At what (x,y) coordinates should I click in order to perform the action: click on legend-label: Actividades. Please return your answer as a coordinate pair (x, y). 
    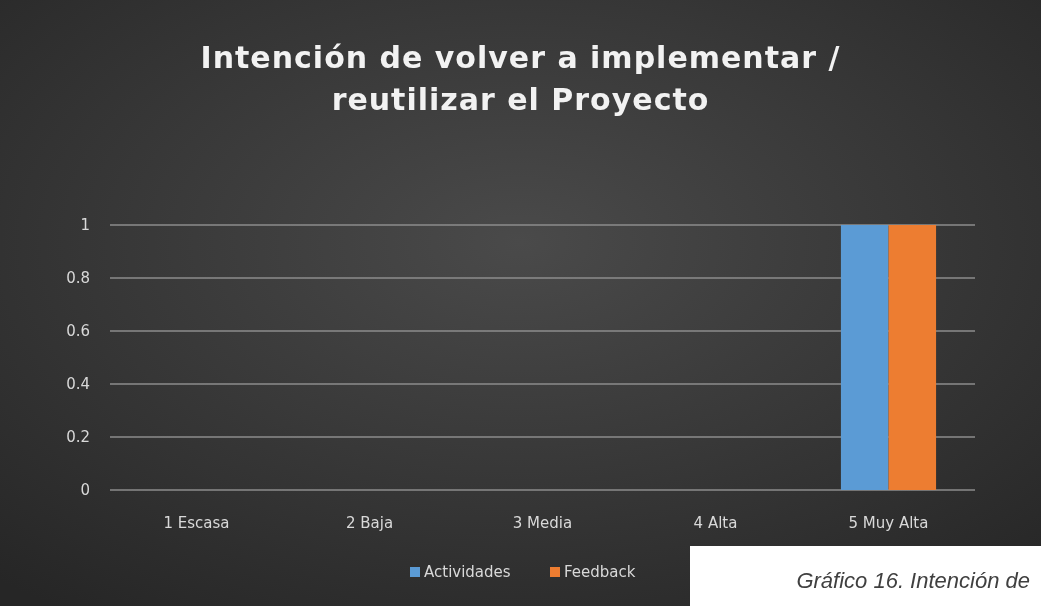
    Looking at the image, I should click on (467, 572).